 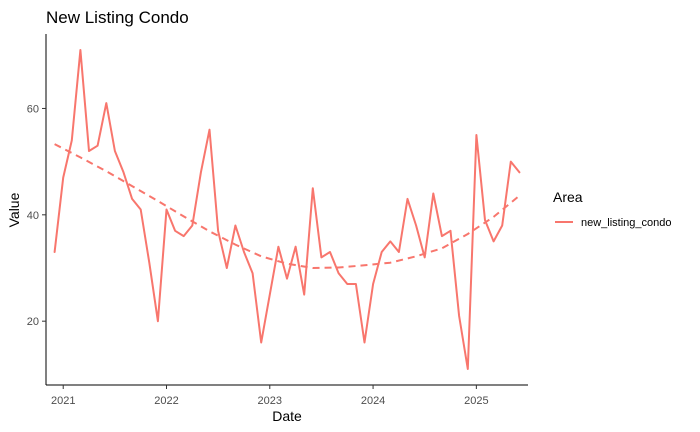 I want to click on y-axis: 20 40 60, so click(x=37, y=209).